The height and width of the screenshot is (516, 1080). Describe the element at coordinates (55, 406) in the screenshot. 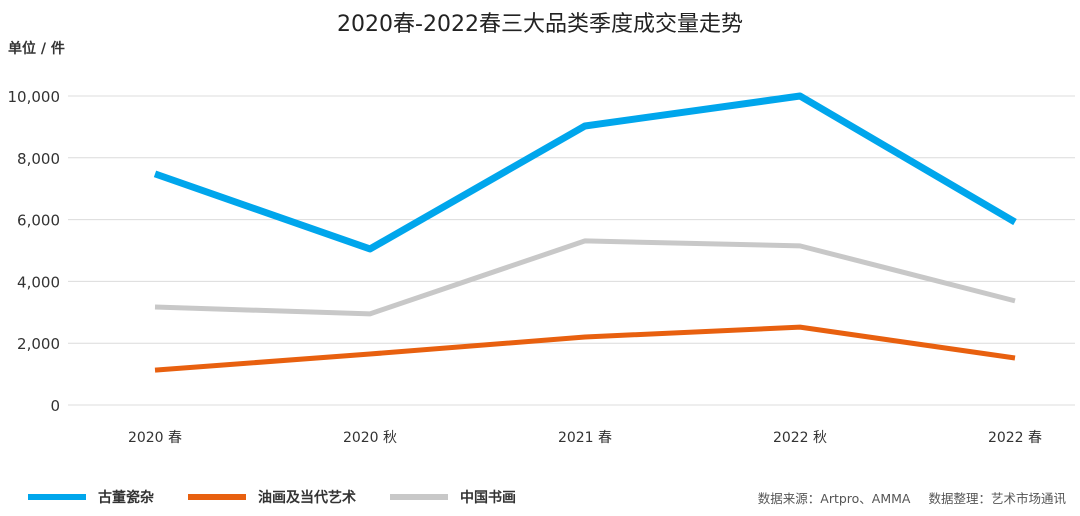

I see `y-tick-label: 0` at that location.